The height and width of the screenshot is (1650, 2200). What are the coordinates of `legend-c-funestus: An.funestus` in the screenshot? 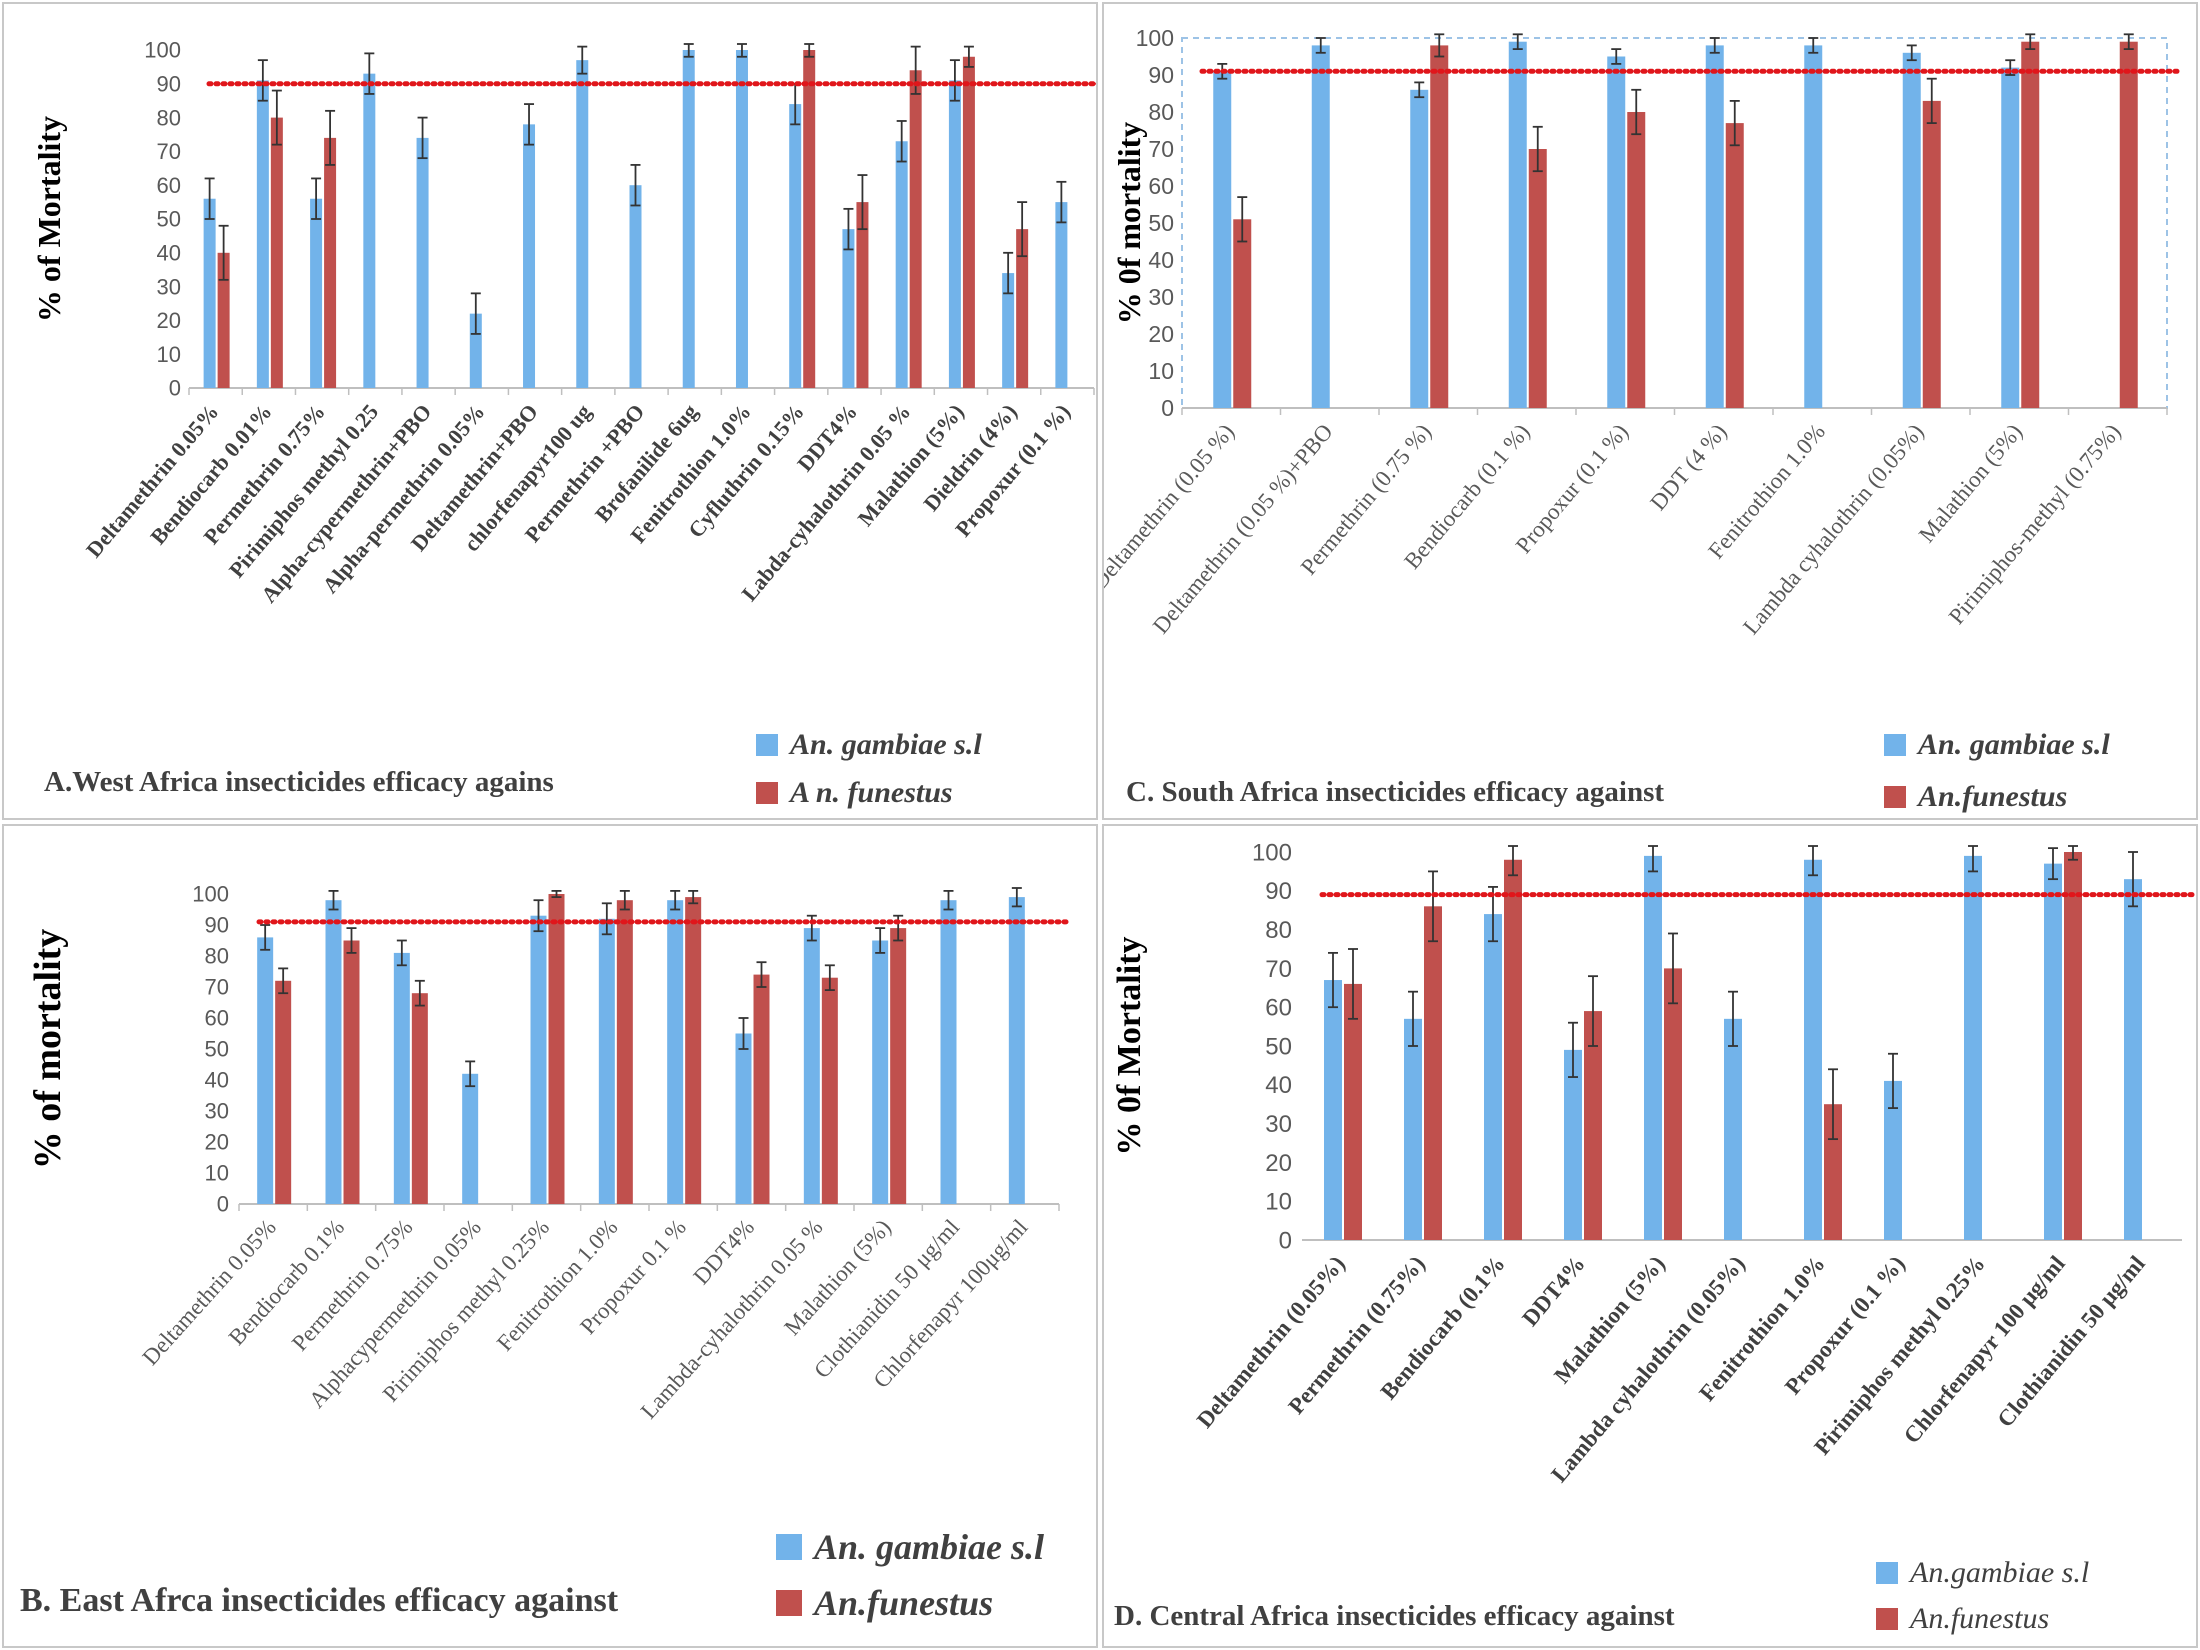 It's located at (1975, 797).